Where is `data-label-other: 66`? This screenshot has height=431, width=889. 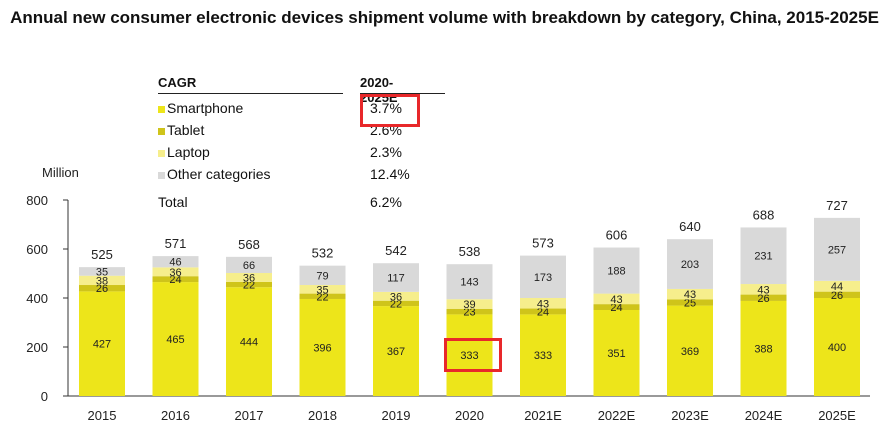
data-label-other: 66 is located at coordinates (249, 266).